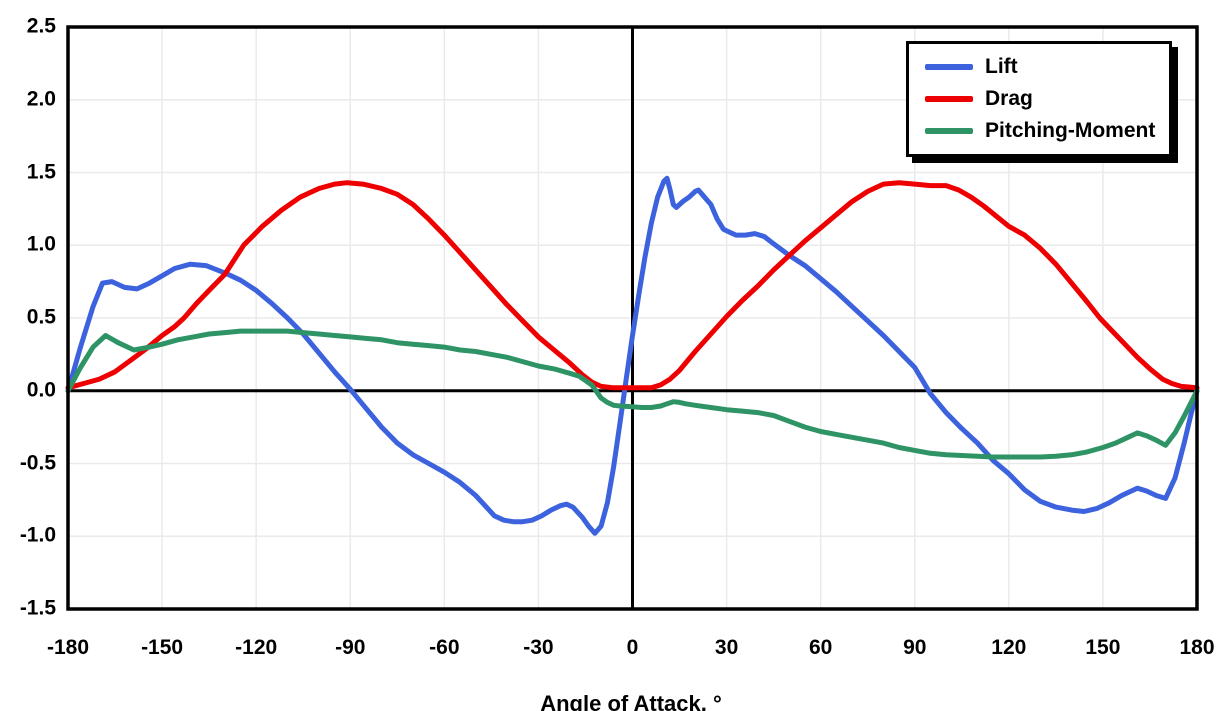 This screenshot has width=1230, height=711. Describe the element at coordinates (444, 647) in the screenshot. I see `x-tick-label: -60` at that location.